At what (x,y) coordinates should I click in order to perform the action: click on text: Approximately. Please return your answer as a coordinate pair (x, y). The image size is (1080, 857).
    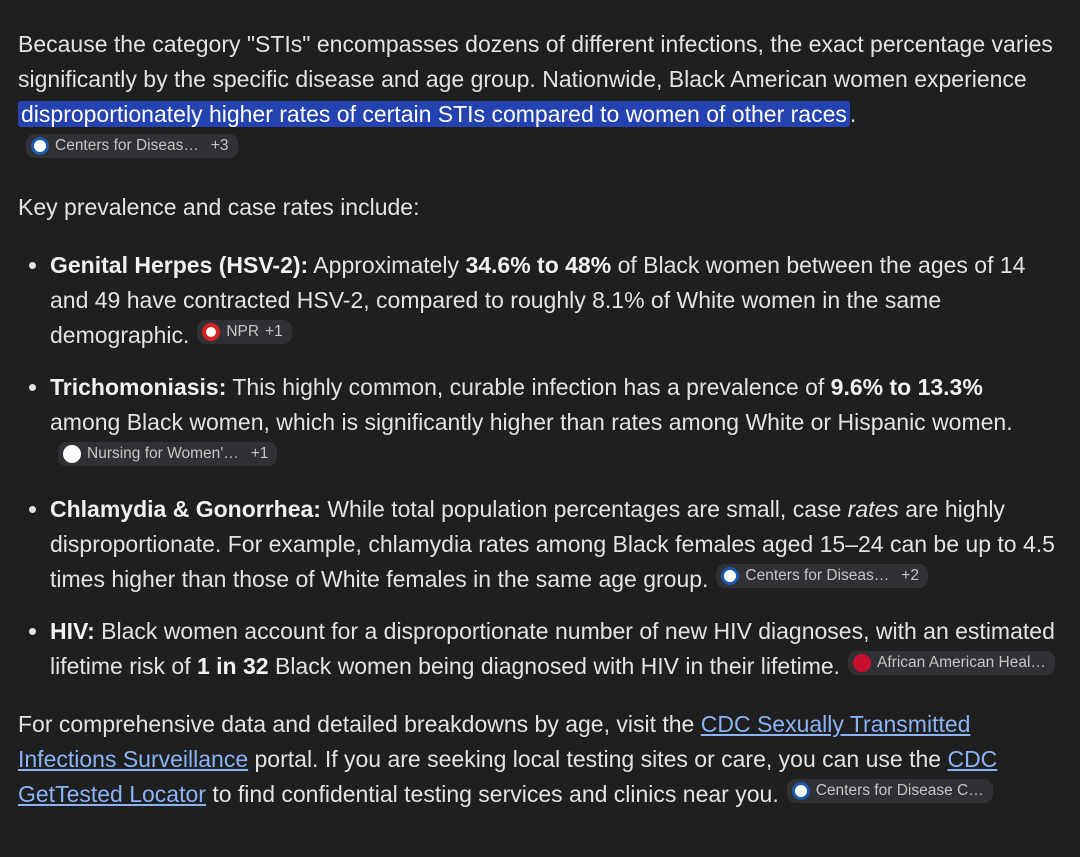
    Looking at the image, I should click on (387, 265).